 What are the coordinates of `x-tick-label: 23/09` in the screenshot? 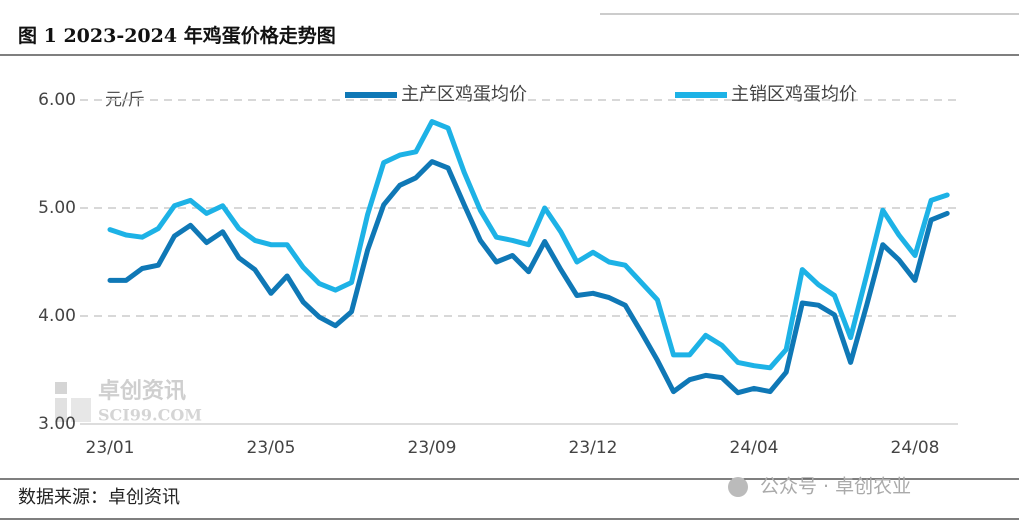 It's located at (432, 448).